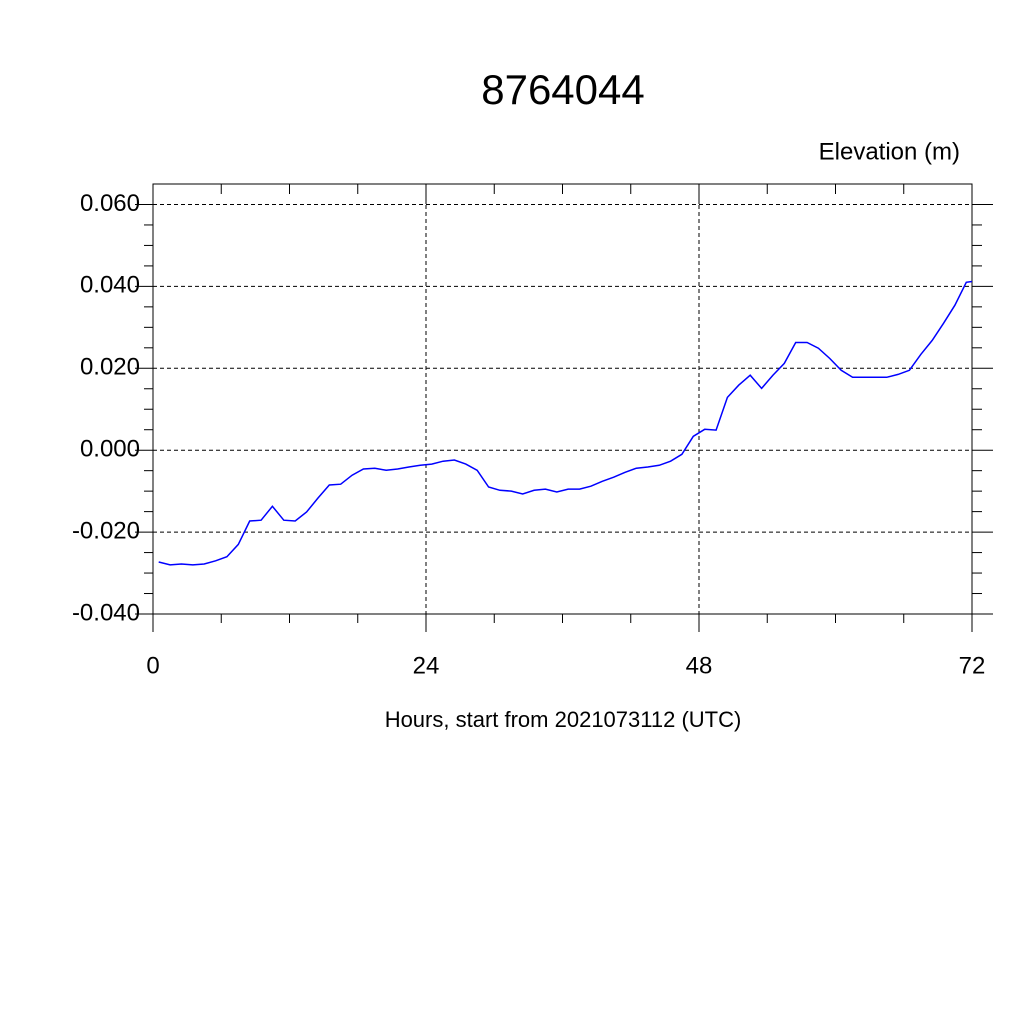  I want to click on y-tick-label: -0.020, so click(106, 530).